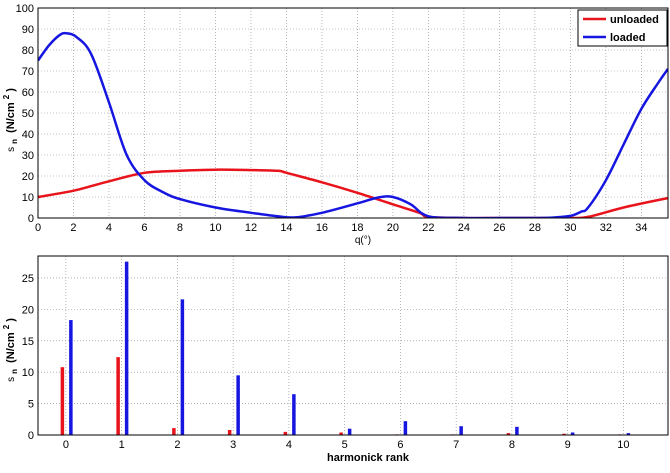  What do you see at coordinates (25, 9) in the screenshot?
I see `top-y-tick-label: 100` at bounding box center [25, 9].